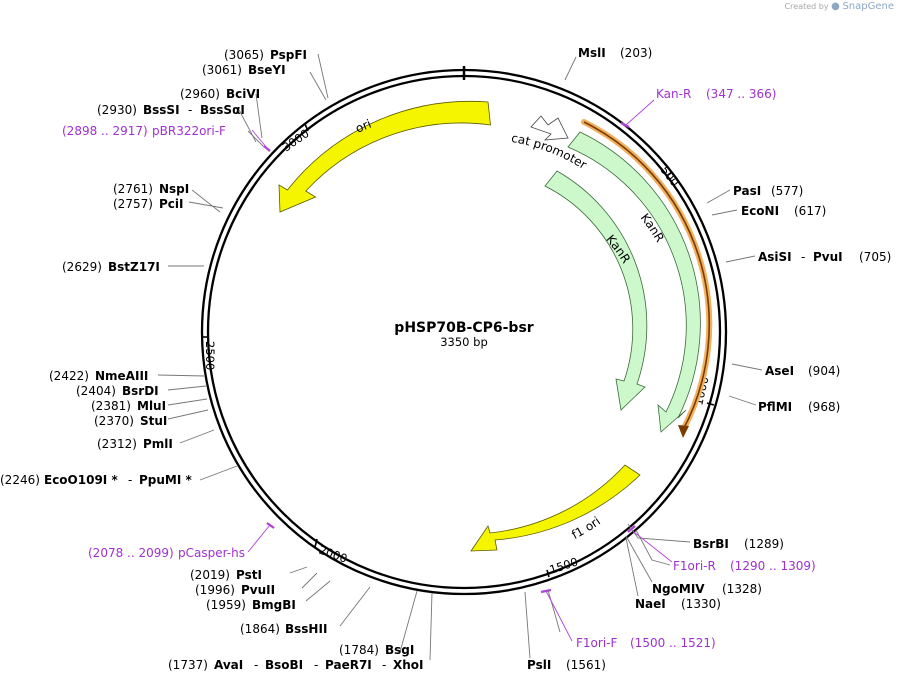  Describe the element at coordinates (171, 204) in the screenshot. I see `site-pciI-name: PciI` at that location.